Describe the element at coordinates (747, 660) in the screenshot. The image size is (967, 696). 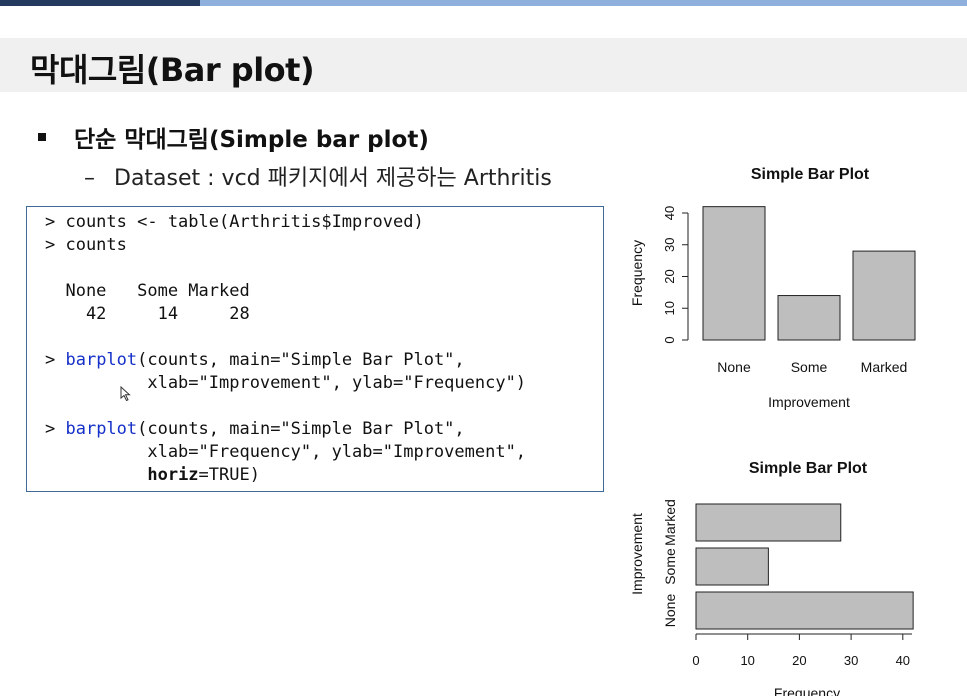
I see `x-tick-label: 10` at that location.